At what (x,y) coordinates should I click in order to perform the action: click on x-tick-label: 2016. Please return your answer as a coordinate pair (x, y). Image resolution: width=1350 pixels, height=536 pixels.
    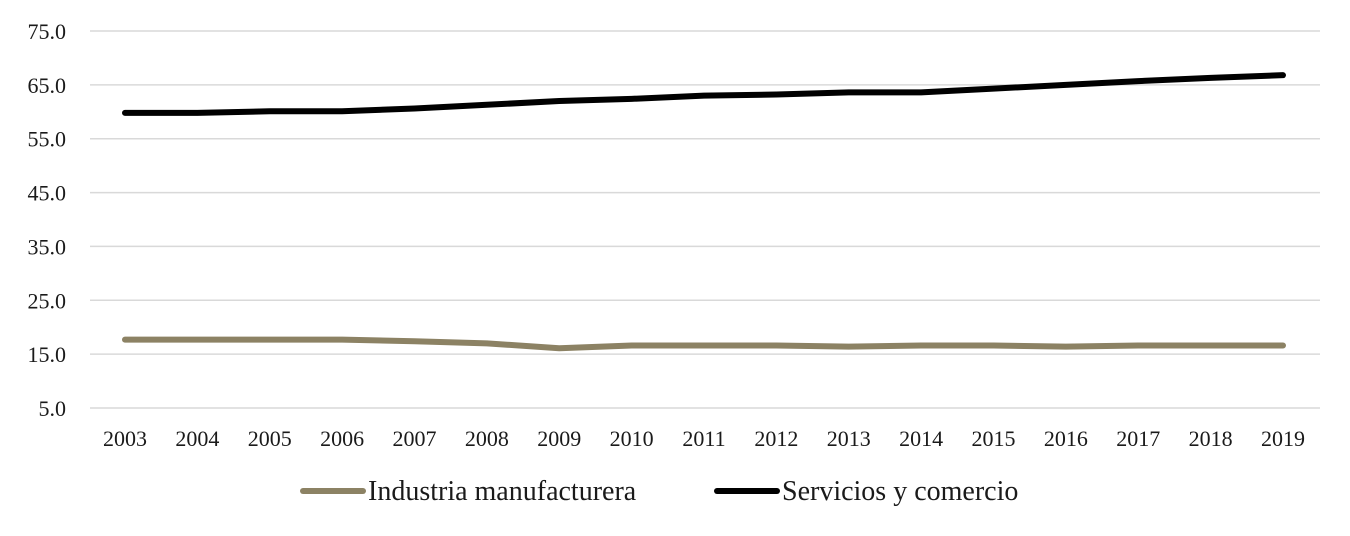
    Looking at the image, I should click on (1066, 438).